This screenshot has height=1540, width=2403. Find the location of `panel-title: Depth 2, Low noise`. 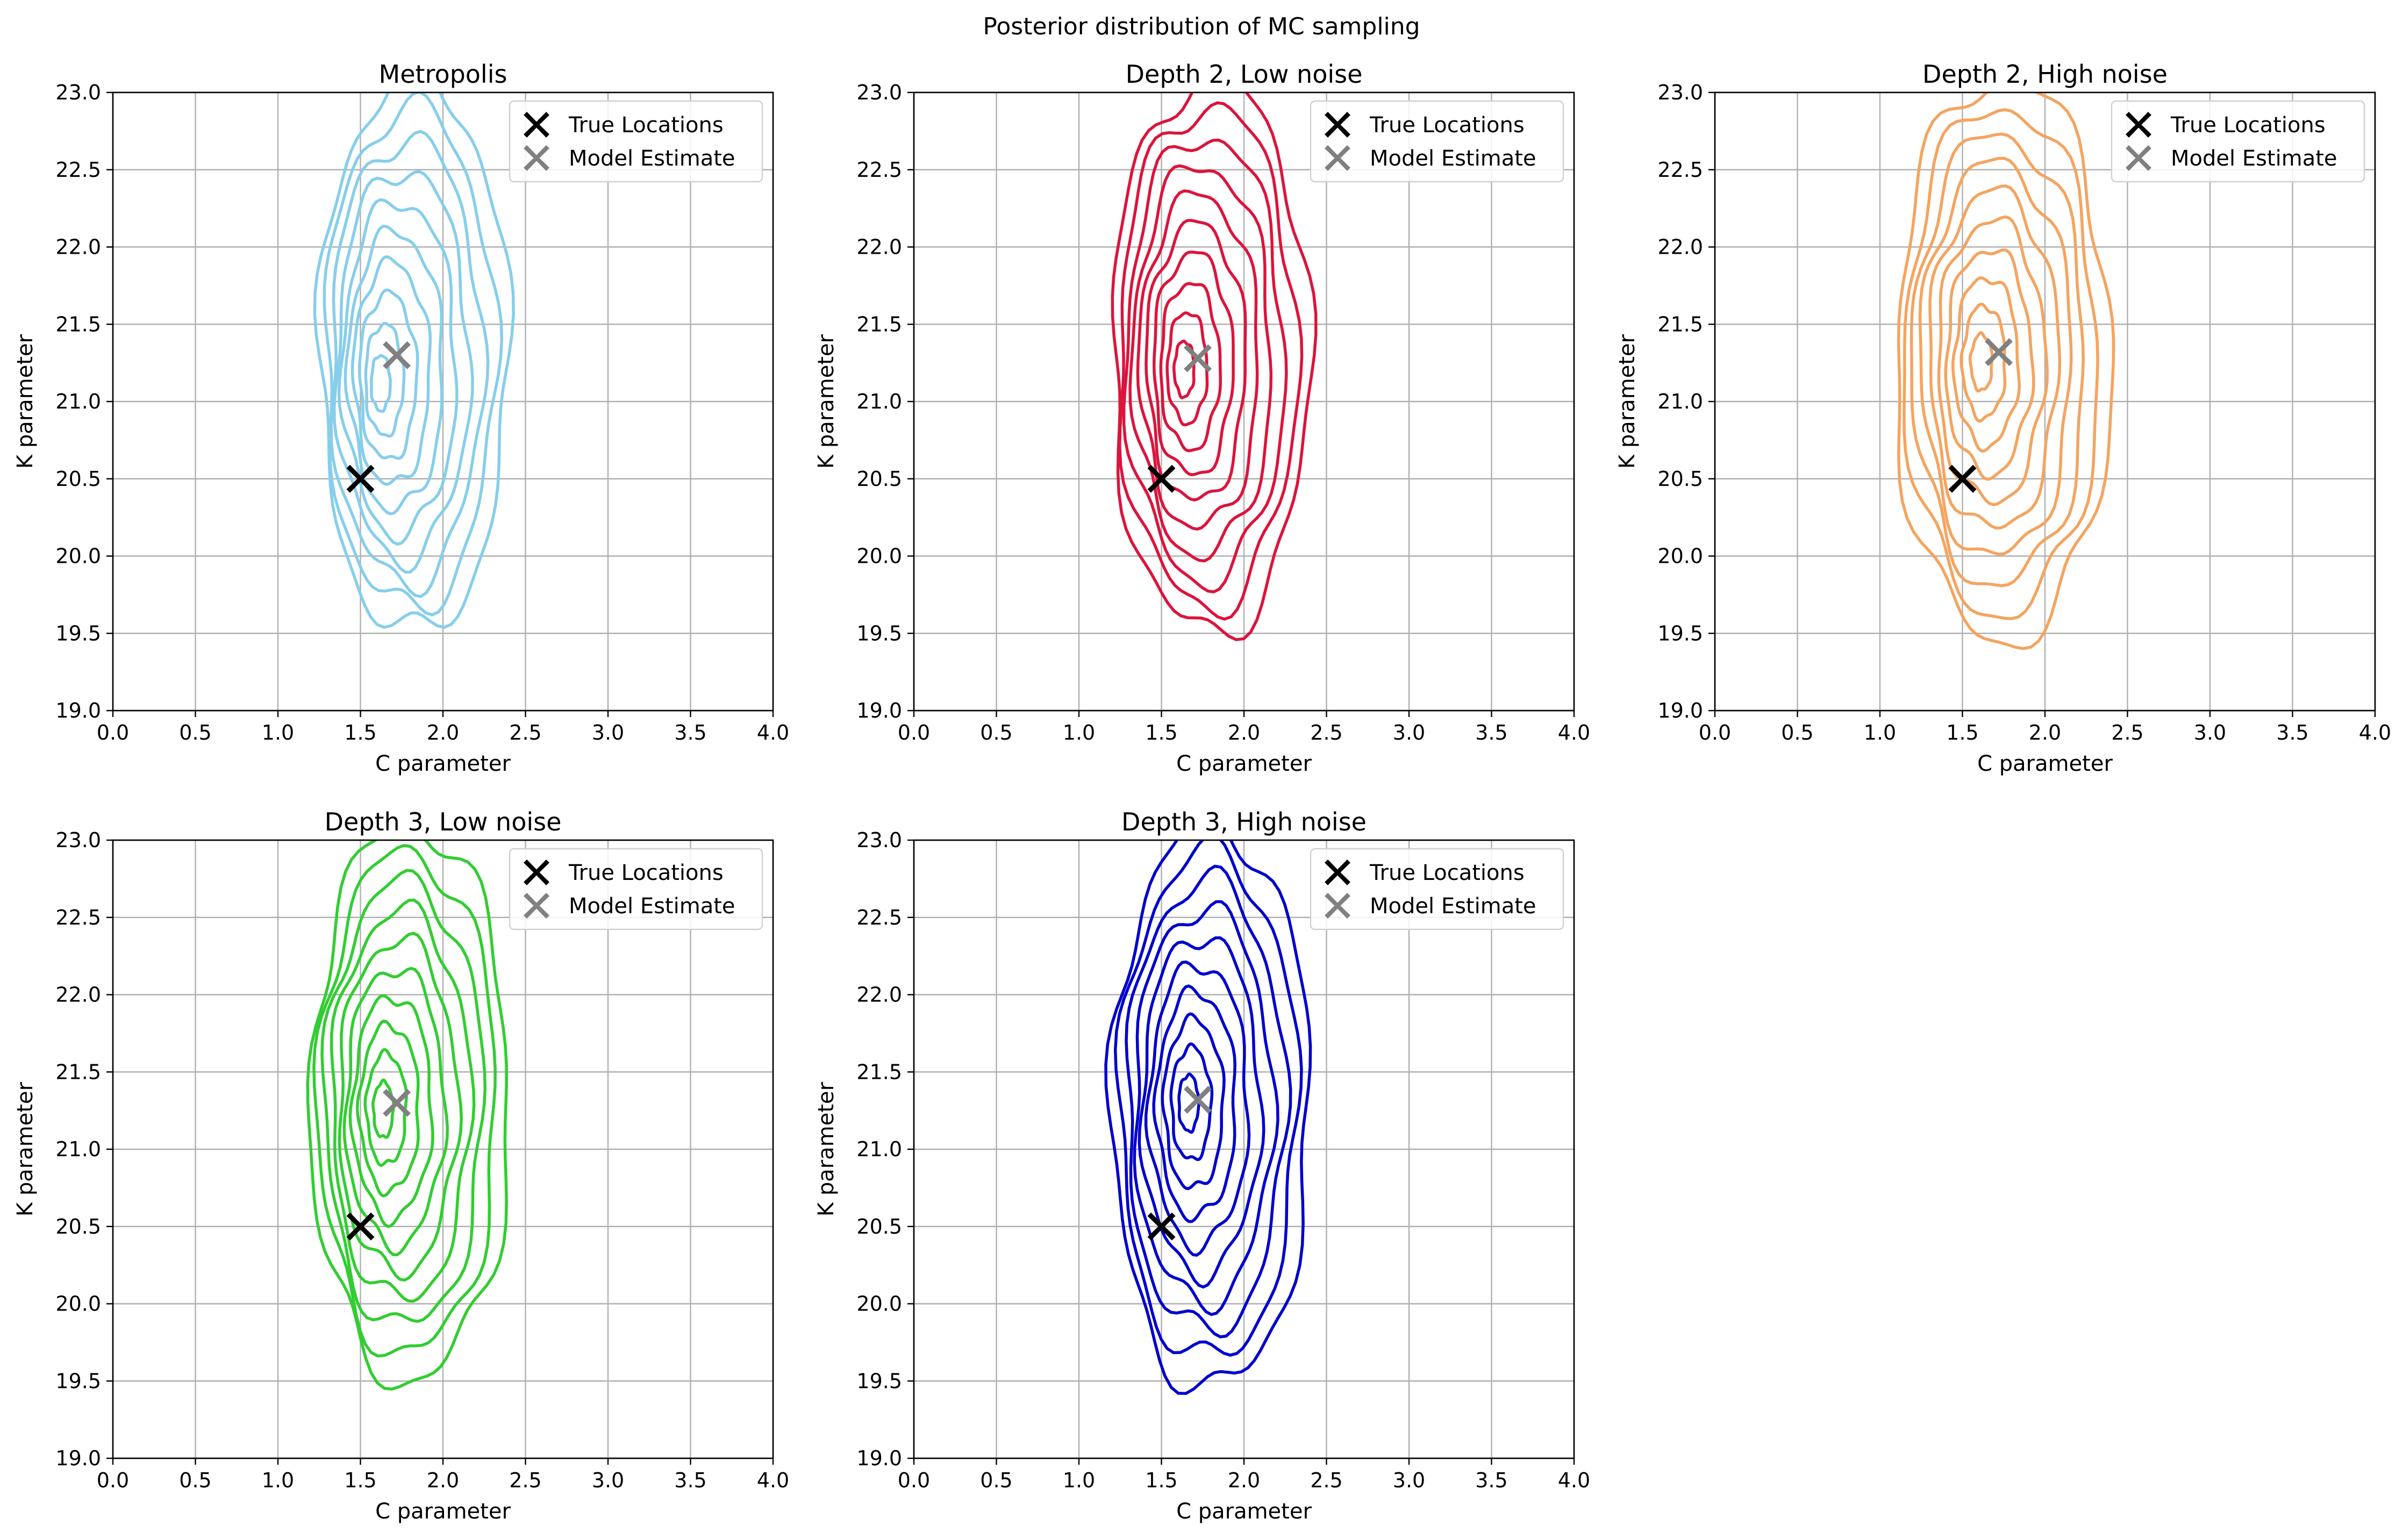

panel-title: Depth 2, Low noise is located at coordinates (1244, 74).